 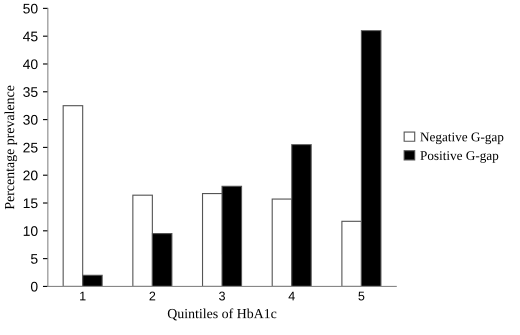 I want to click on y-tick-label: 45, so click(x=30, y=37).